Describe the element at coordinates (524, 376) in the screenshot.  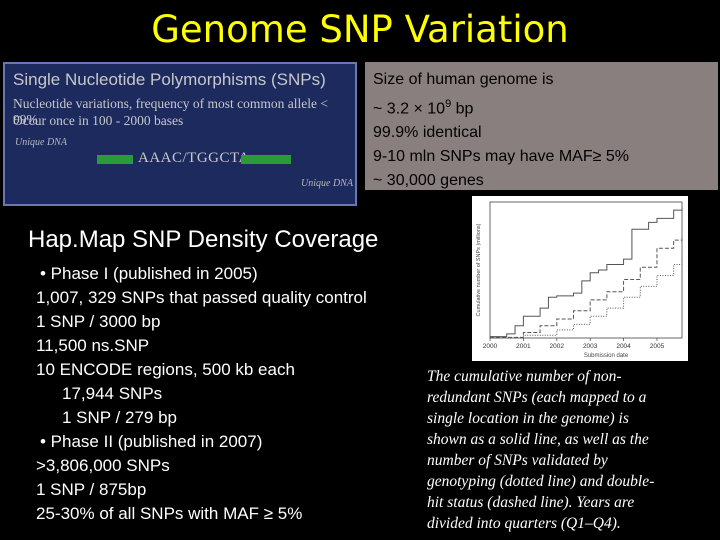
I see `caption-line: The cumulative number of non-` at that location.